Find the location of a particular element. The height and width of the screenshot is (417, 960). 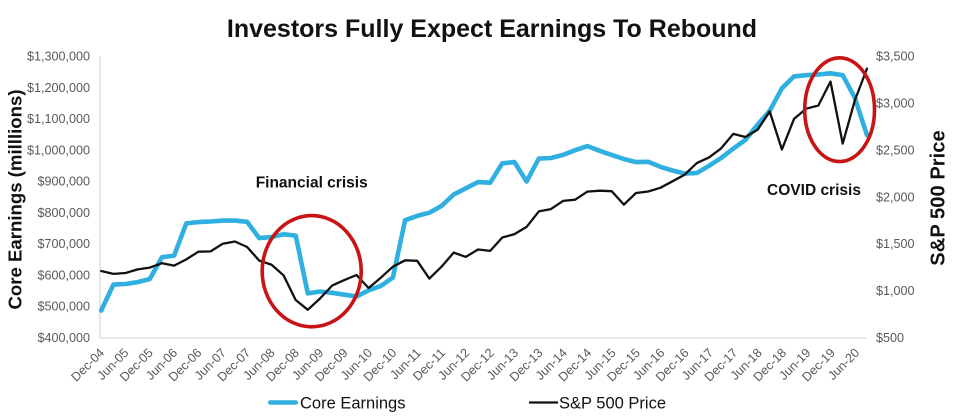

svg-text: Core Earnings (milllions) is located at coordinates (15, 199).